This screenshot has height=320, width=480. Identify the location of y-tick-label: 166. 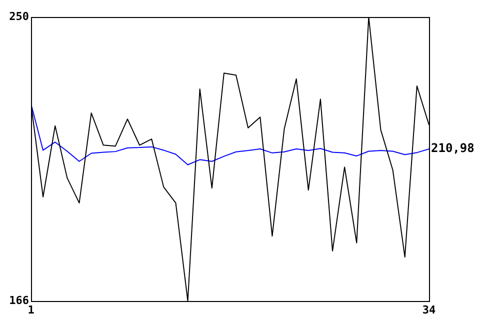
(19, 300).